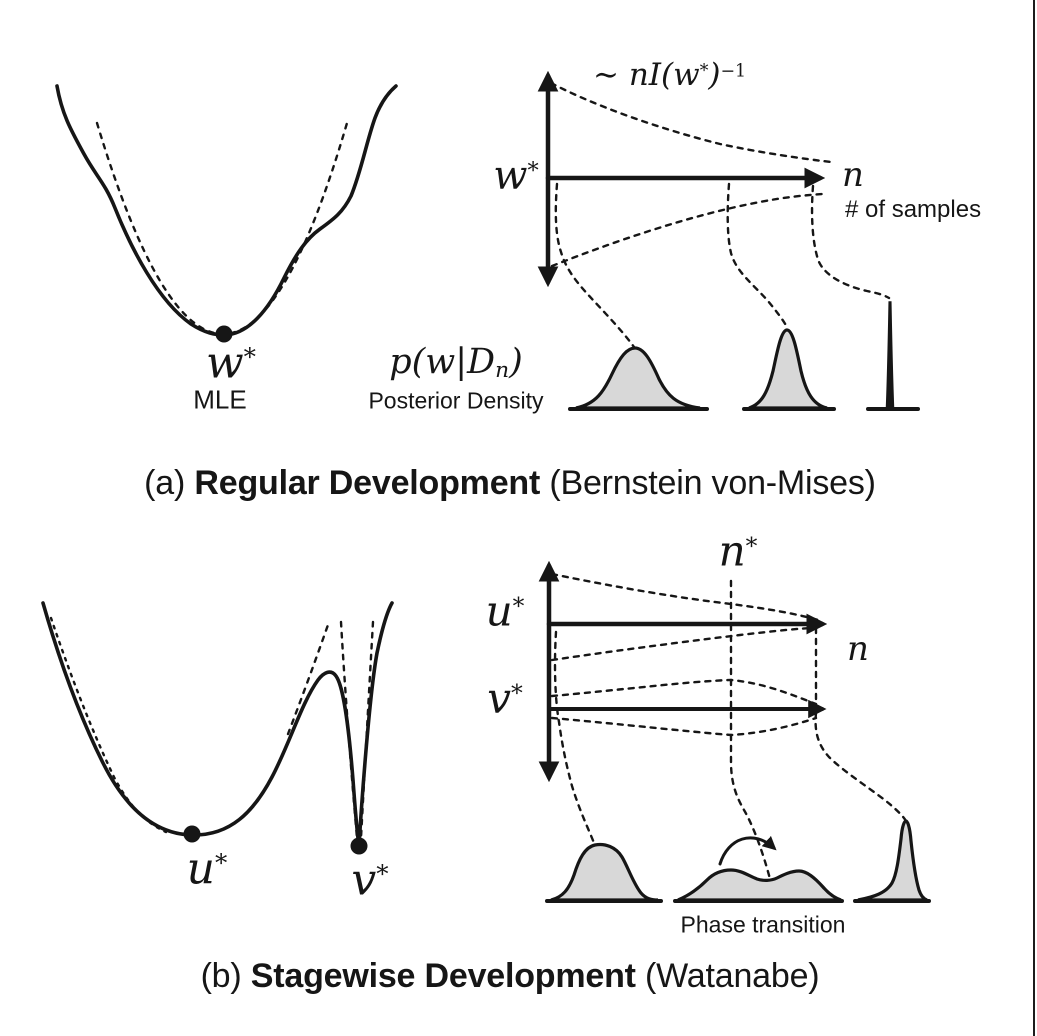 Image resolution: width=1037 pixels, height=1036 pixels. What do you see at coordinates (747, 850) in the screenshot?
I see `phase-transition-arrow` at bounding box center [747, 850].